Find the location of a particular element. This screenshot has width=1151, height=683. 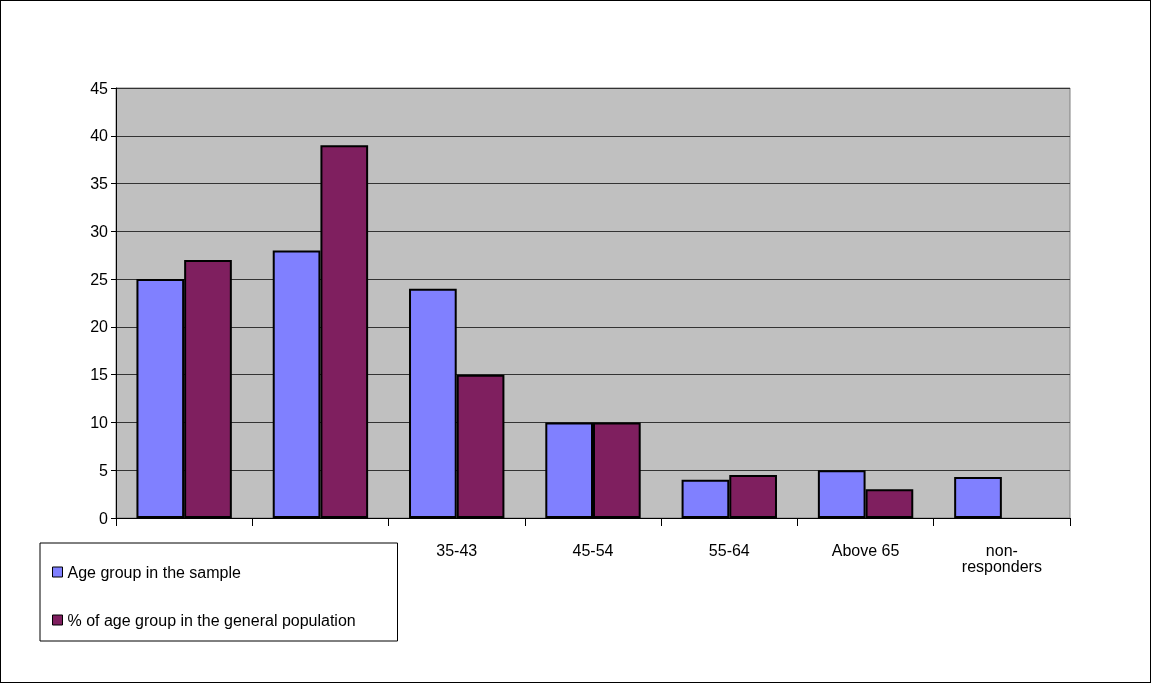

x-tick-label: Above 65 is located at coordinates (865, 550).